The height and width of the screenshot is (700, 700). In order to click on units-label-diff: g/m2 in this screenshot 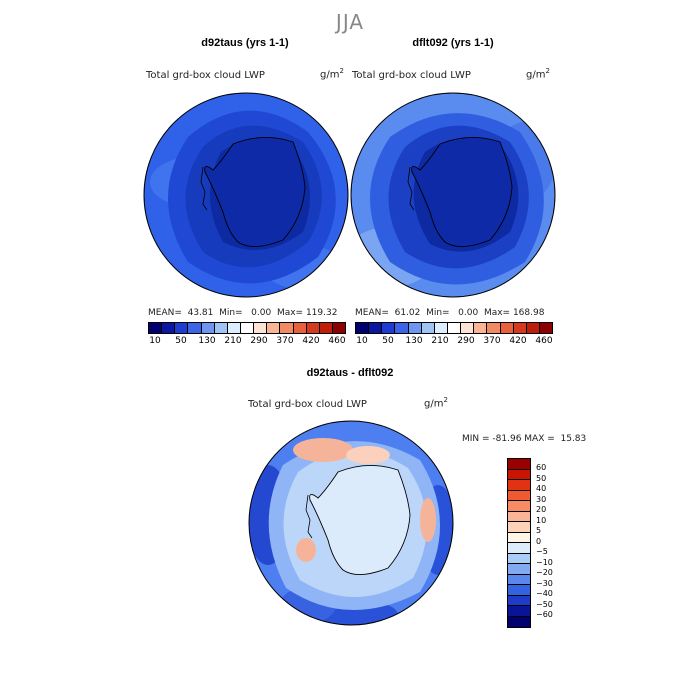, I will do `click(436, 403)`.